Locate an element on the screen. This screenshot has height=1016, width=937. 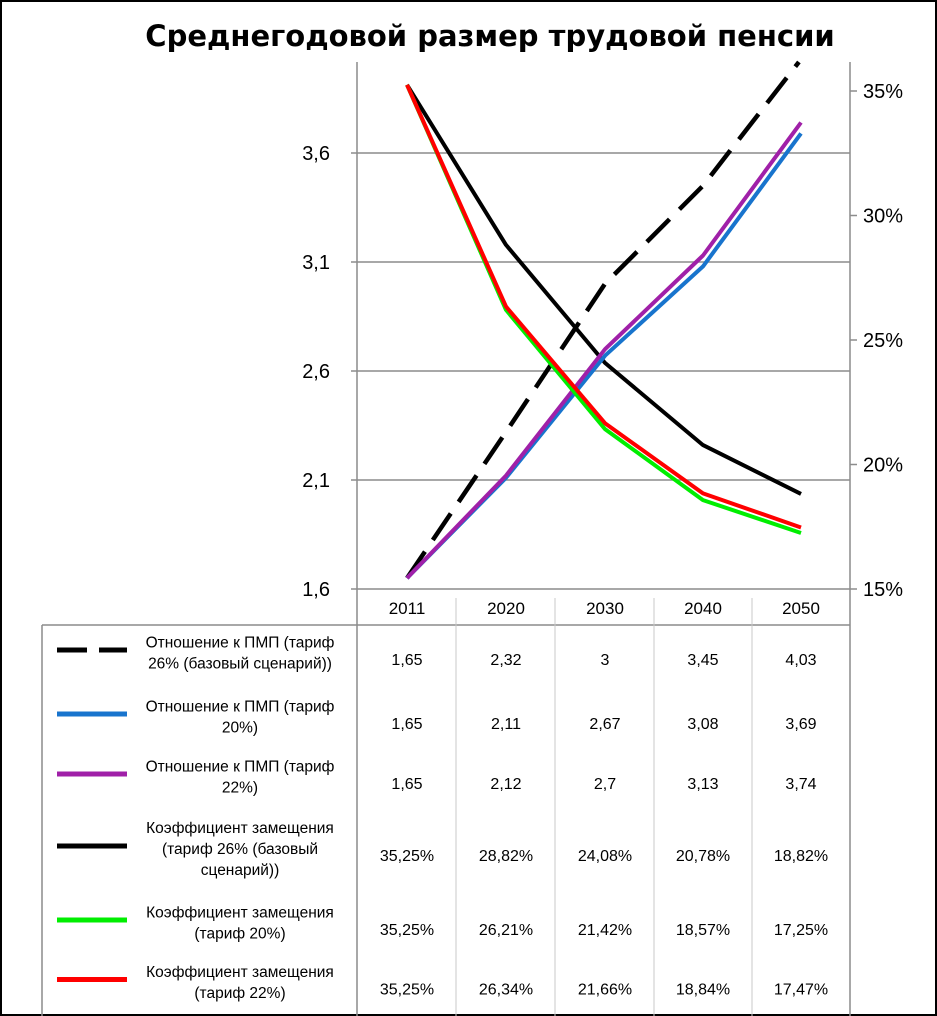
y-left-tick-label: 2,1 is located at coordinates (316, 481).